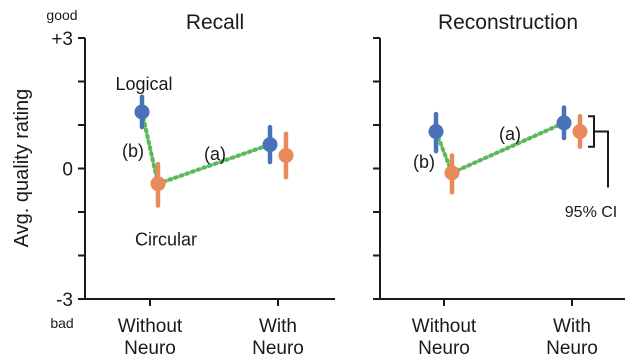  I want to click on y-good-label: good, so click(61, 15).